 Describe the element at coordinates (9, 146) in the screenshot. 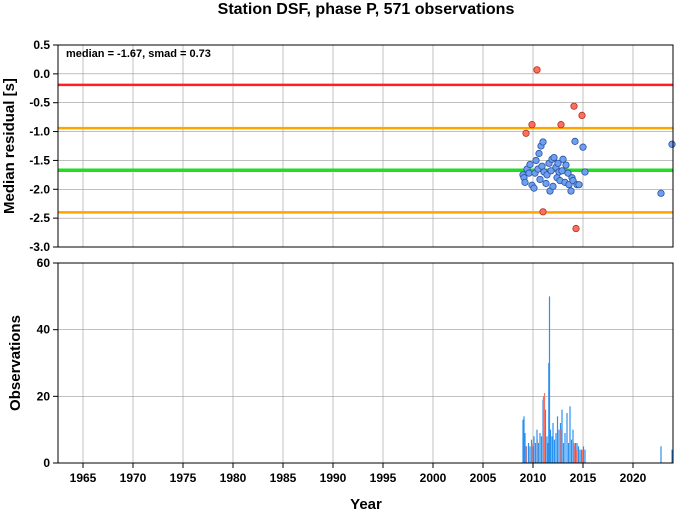

I see `residual-y-axis-label: Median residual [s]` at that location.